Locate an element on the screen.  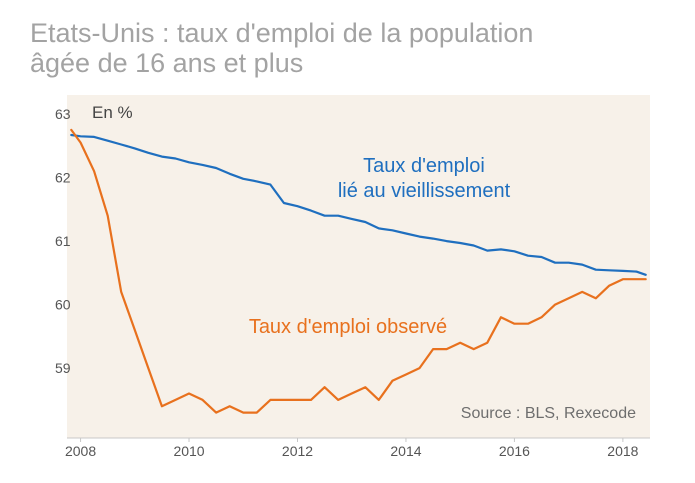
x-tick-label: 2010 is located at coordinates (188, 451).